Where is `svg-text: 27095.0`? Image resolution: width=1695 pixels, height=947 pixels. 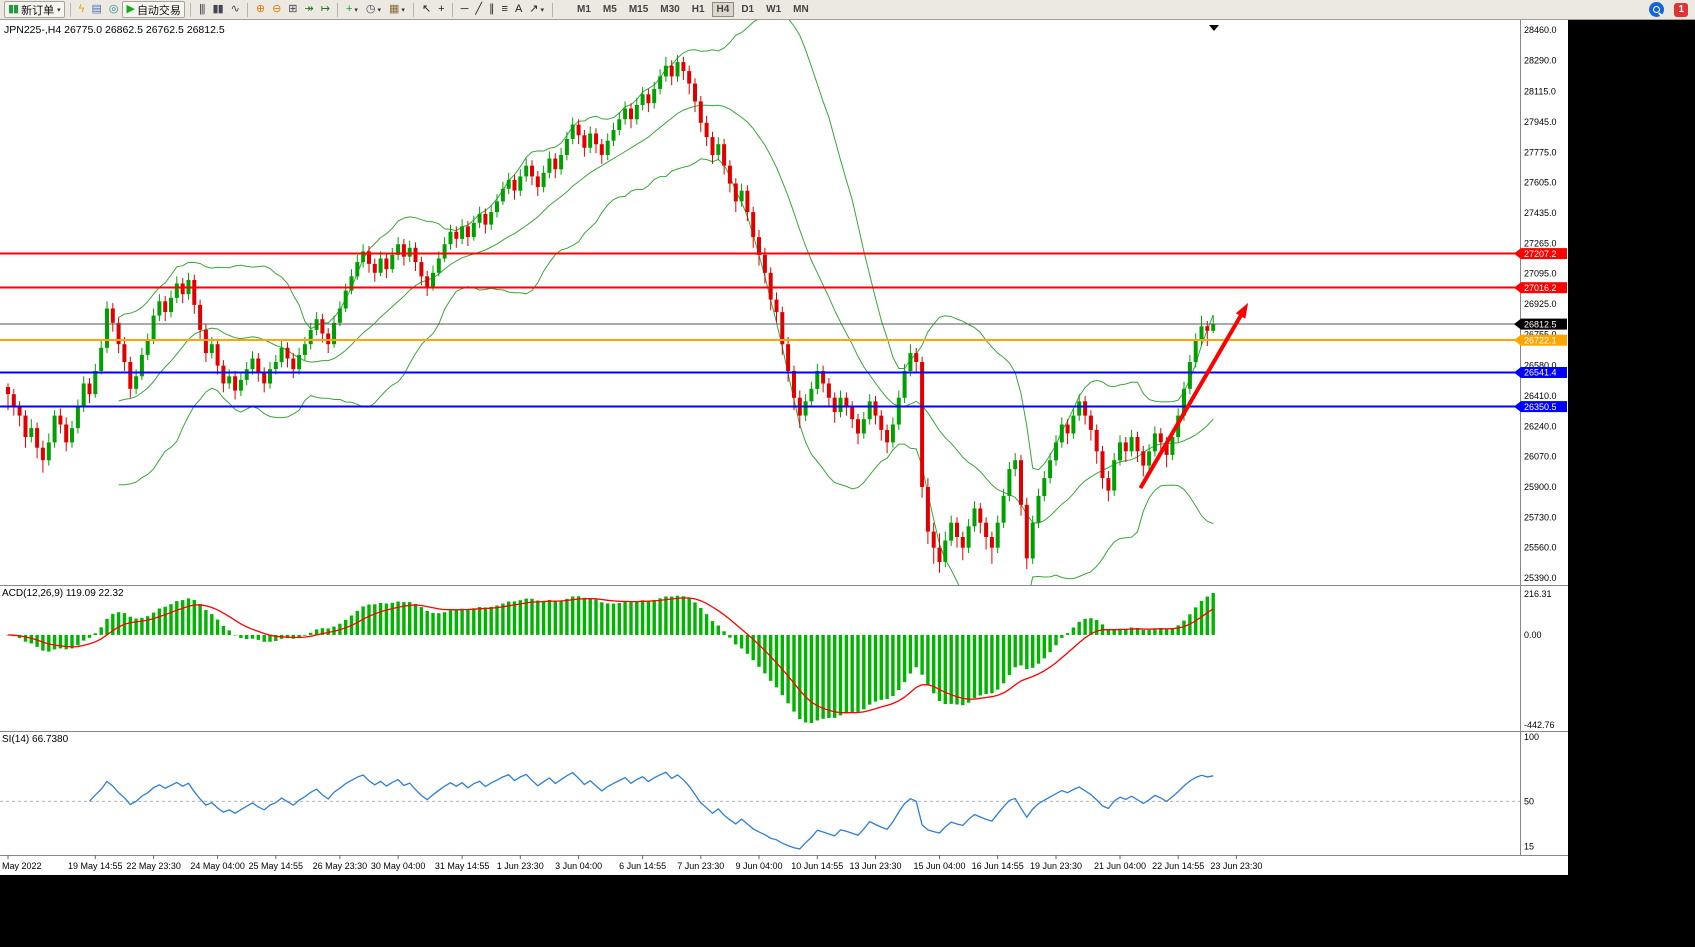 svg-text: 27095.0 is located at coordinates (1540, 274).